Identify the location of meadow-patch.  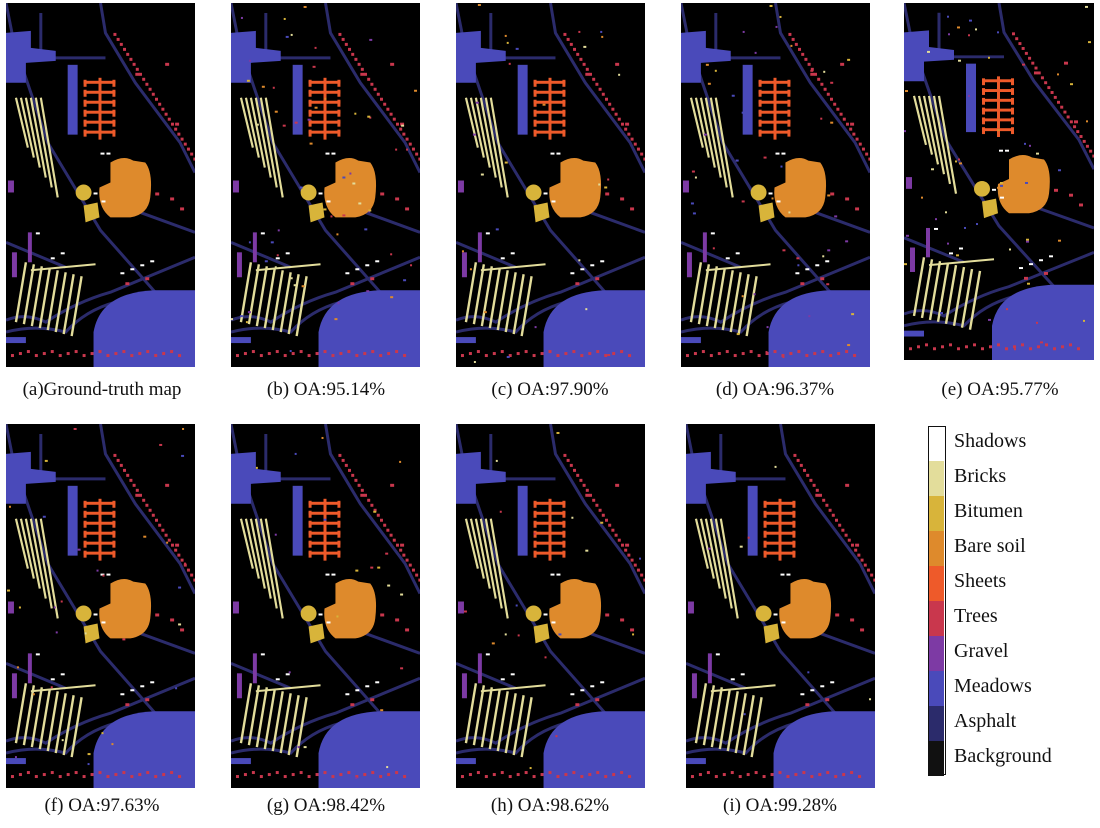
(256, 56).